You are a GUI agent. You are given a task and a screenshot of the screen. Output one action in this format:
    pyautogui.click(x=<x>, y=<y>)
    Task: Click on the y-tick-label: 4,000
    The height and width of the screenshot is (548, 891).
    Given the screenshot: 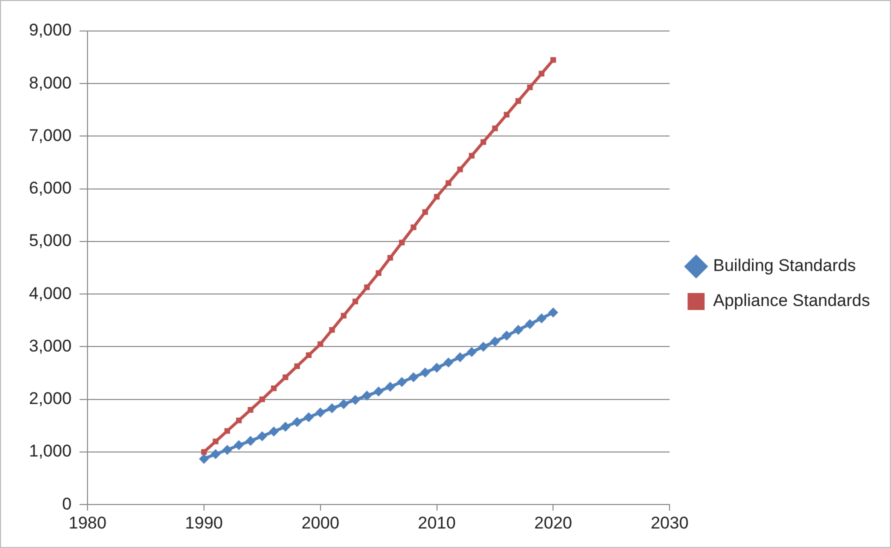 What is the action you would take?
    pyautogui.click(x=50, y=293)
    